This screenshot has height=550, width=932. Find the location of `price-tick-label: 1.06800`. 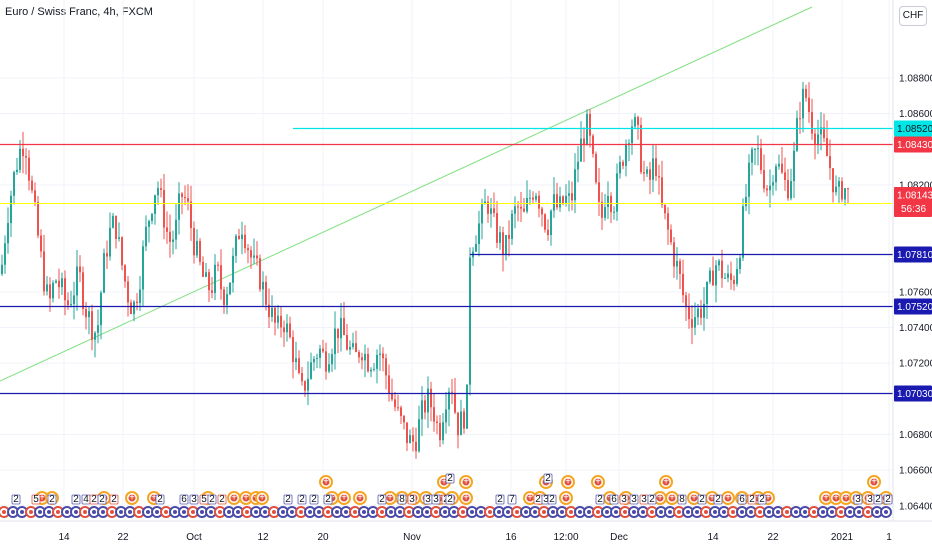

price-tick-label: 1.06800 is located at coordinates (915, 435).